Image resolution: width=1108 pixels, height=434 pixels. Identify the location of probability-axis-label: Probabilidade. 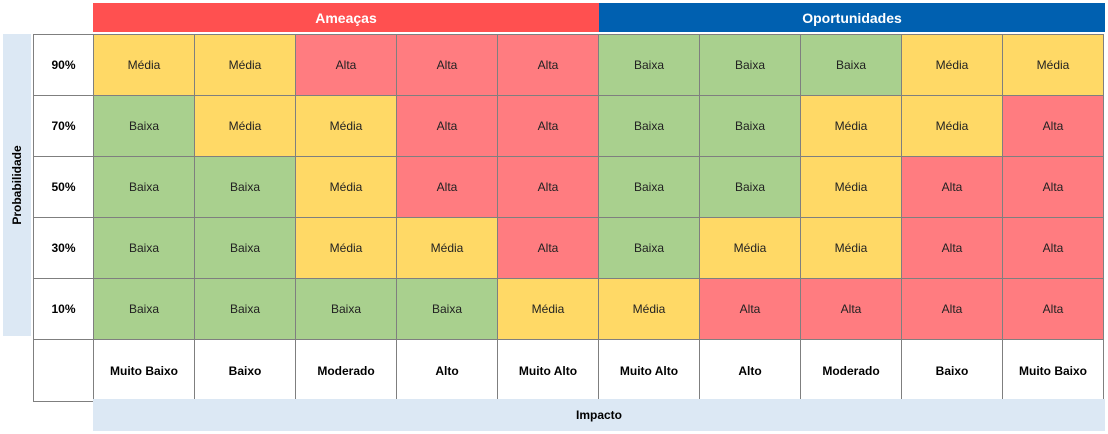
(17, 185).